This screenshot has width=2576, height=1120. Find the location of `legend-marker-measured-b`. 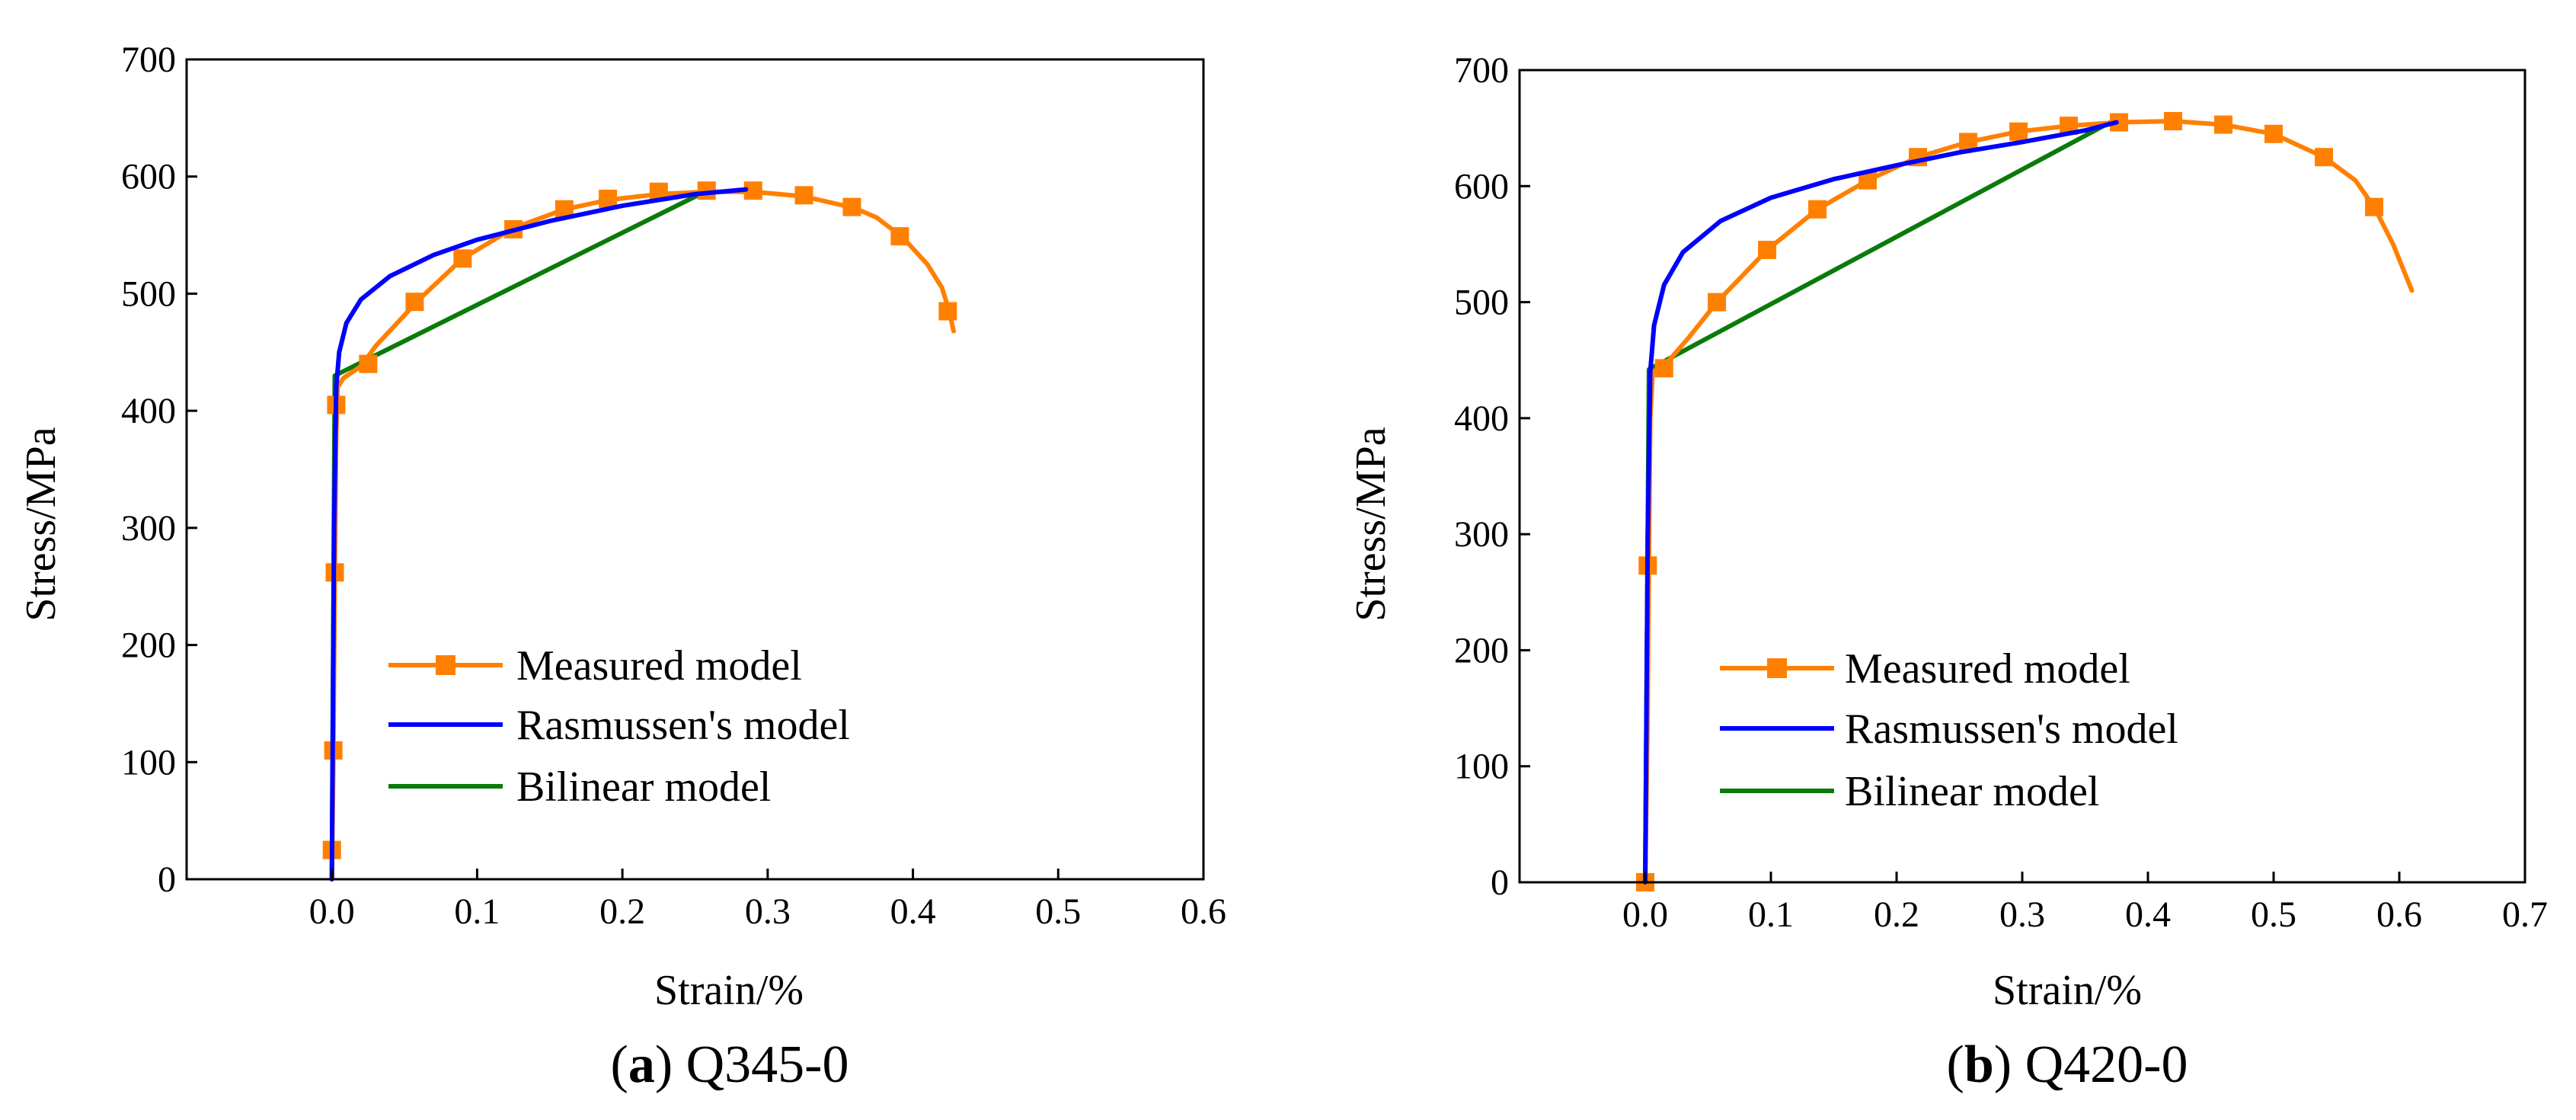

legend-marker-measured-b is located at coordinates (1777, 668).